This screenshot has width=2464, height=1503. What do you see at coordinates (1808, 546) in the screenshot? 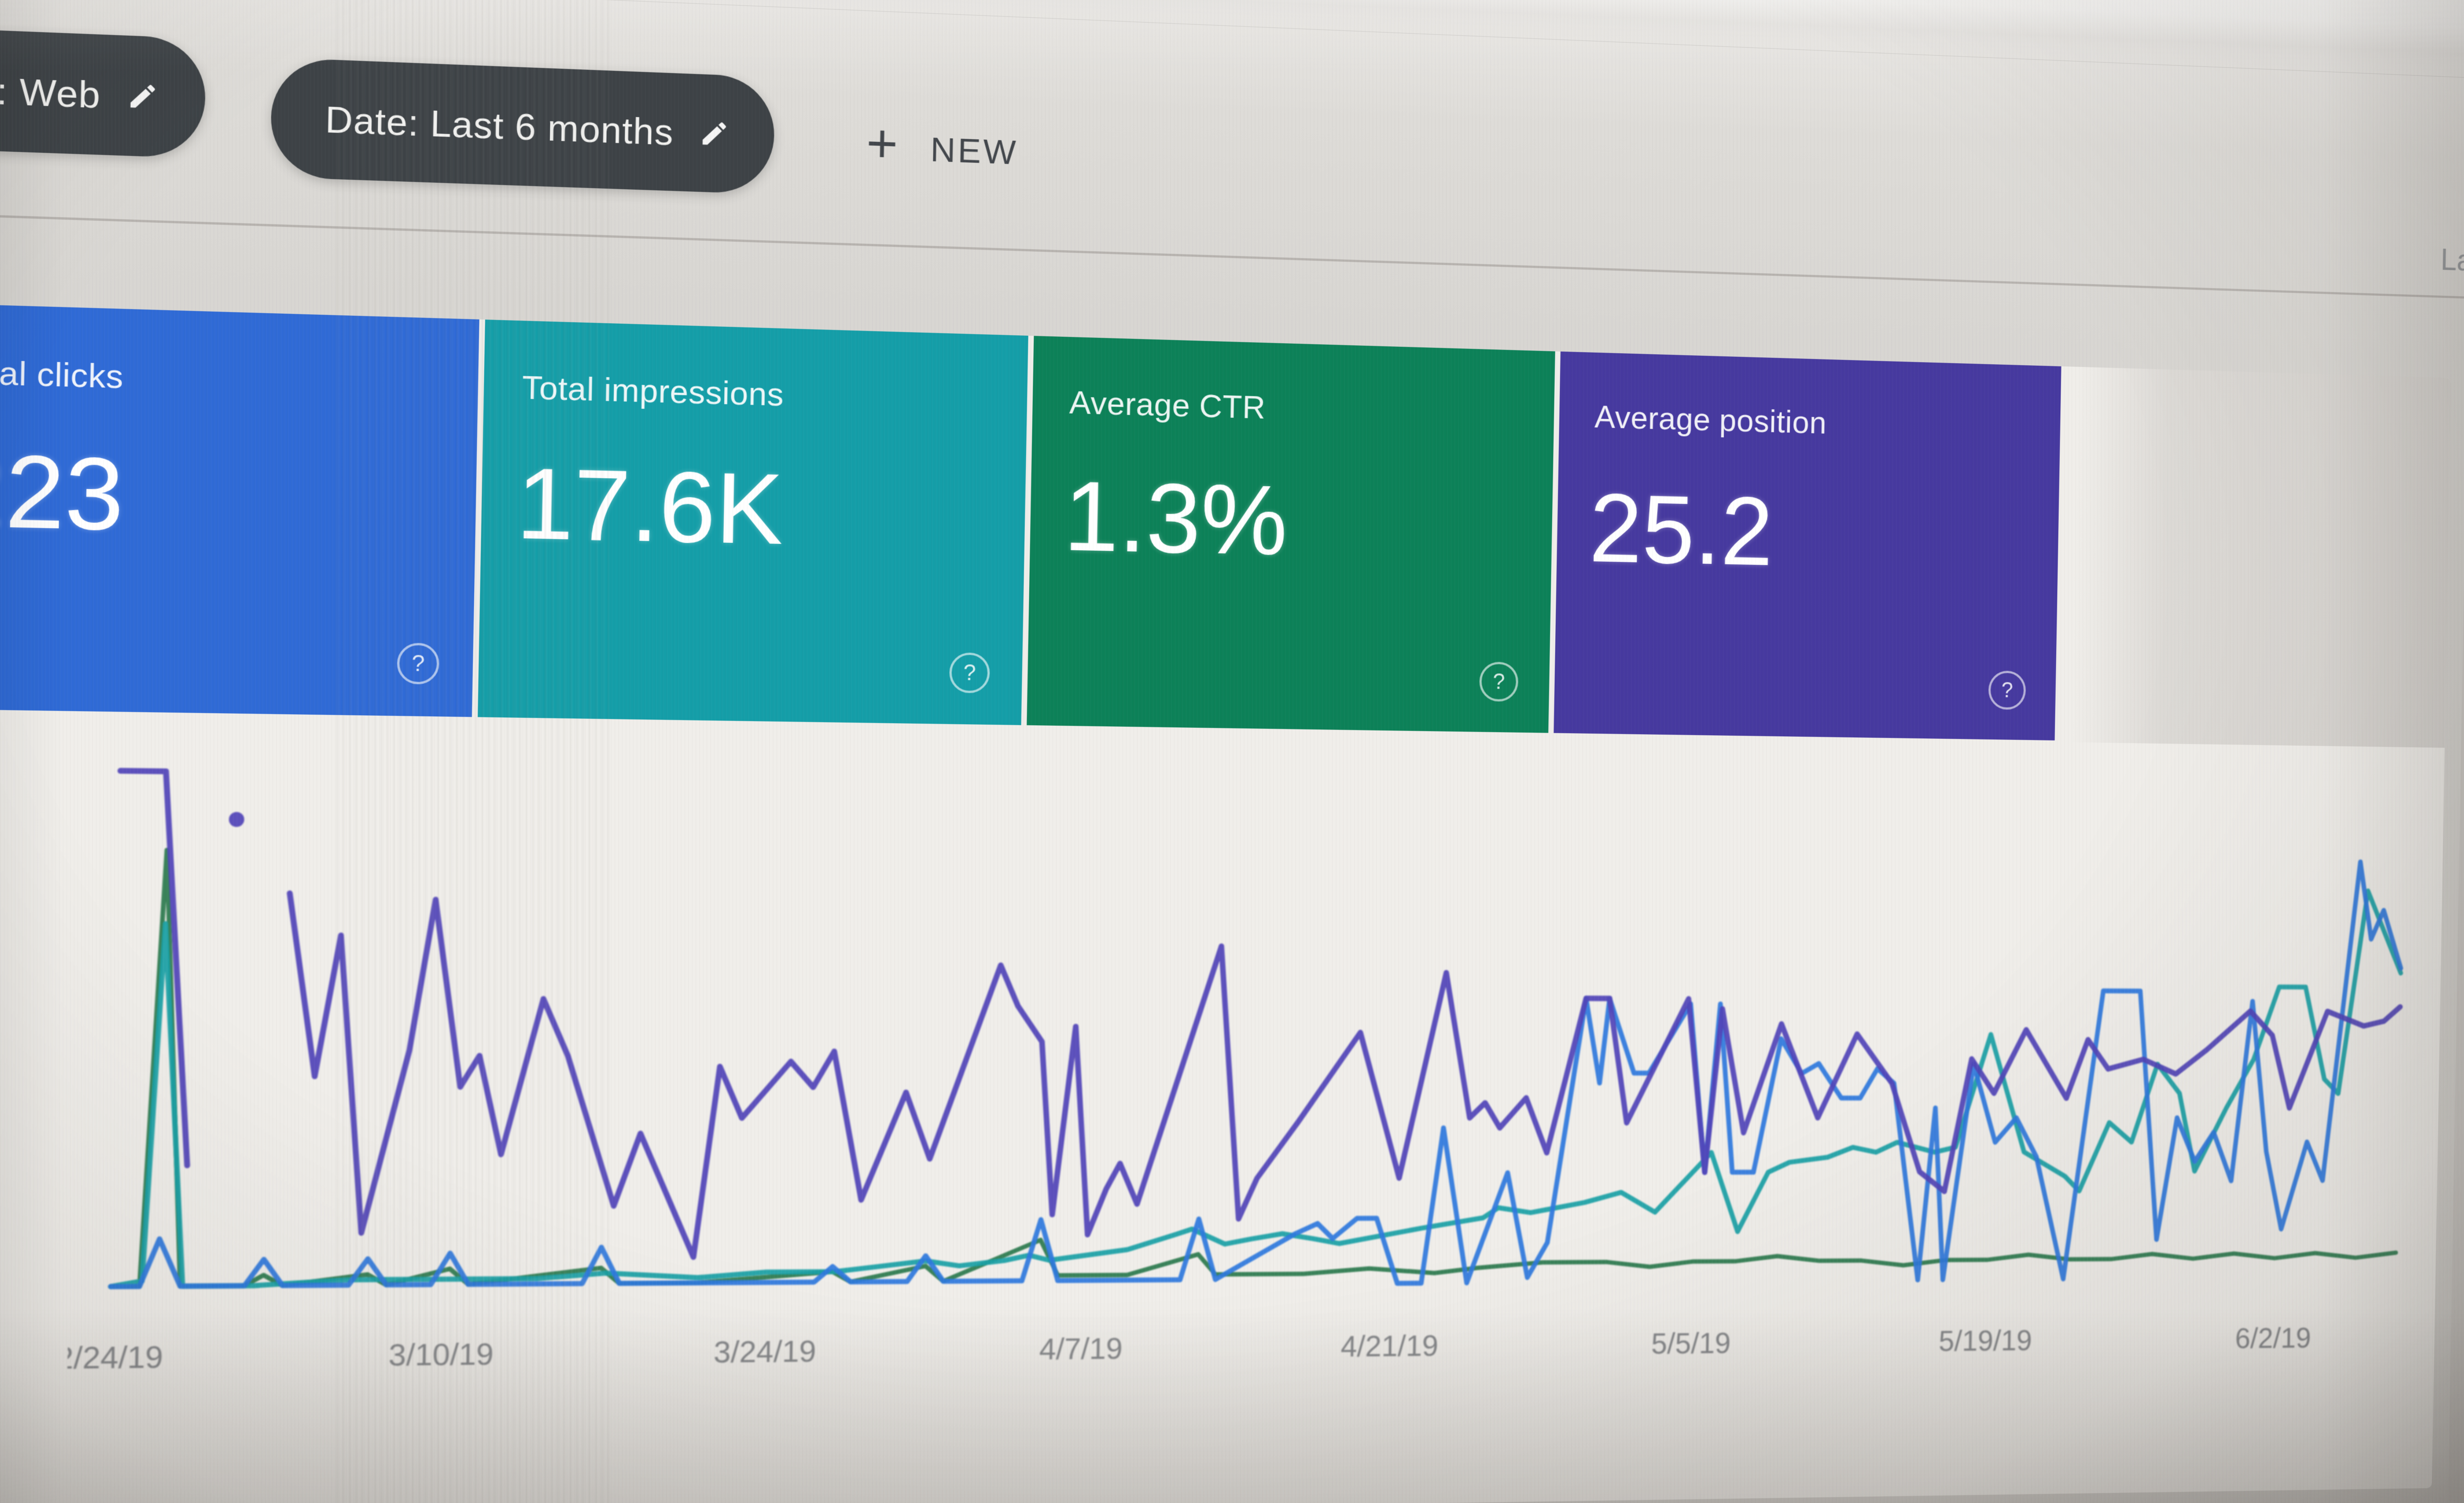
I see `card-average-position: Average position 25.2 ?` at bounding box center [1808, 546].